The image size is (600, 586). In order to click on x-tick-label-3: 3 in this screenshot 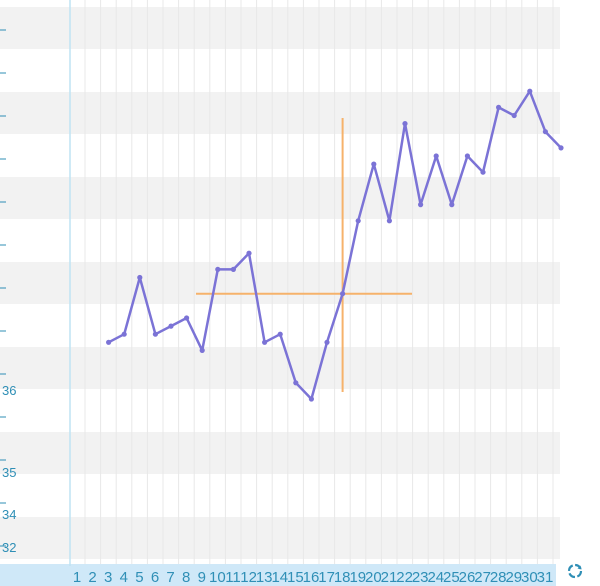, I will do `click(108, 577)`.